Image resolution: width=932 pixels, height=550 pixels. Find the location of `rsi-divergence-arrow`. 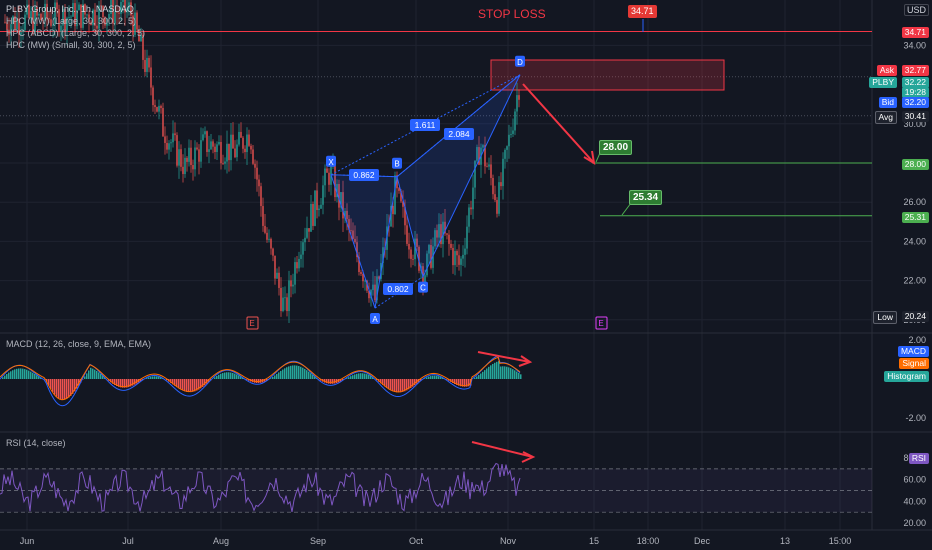

rsi-divergence-arrow is located at coordinates (502, 449).